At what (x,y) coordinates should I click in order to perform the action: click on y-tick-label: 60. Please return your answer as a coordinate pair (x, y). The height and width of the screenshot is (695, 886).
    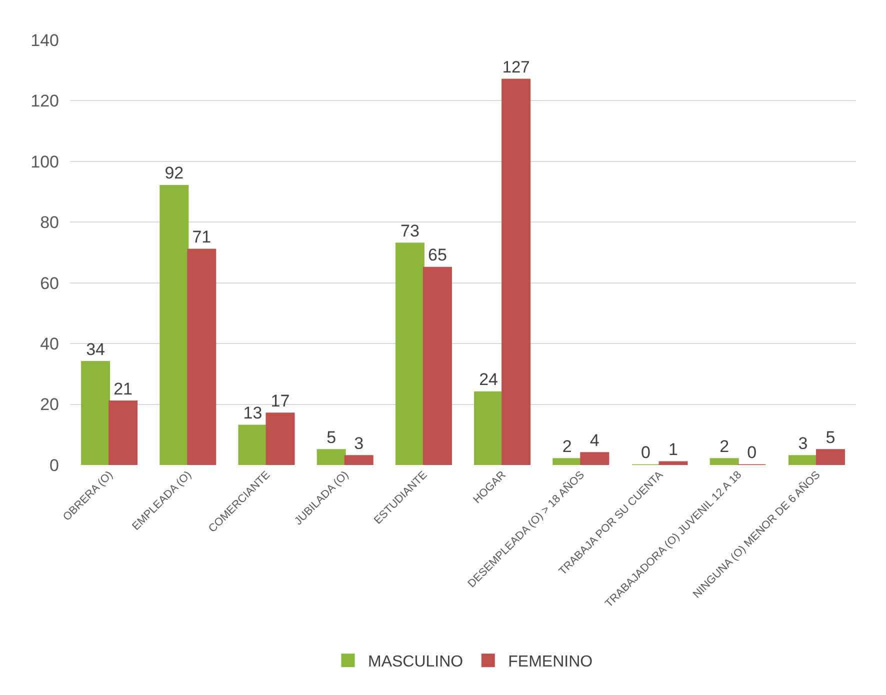
    Looking at the image, I should click on (49, 283).